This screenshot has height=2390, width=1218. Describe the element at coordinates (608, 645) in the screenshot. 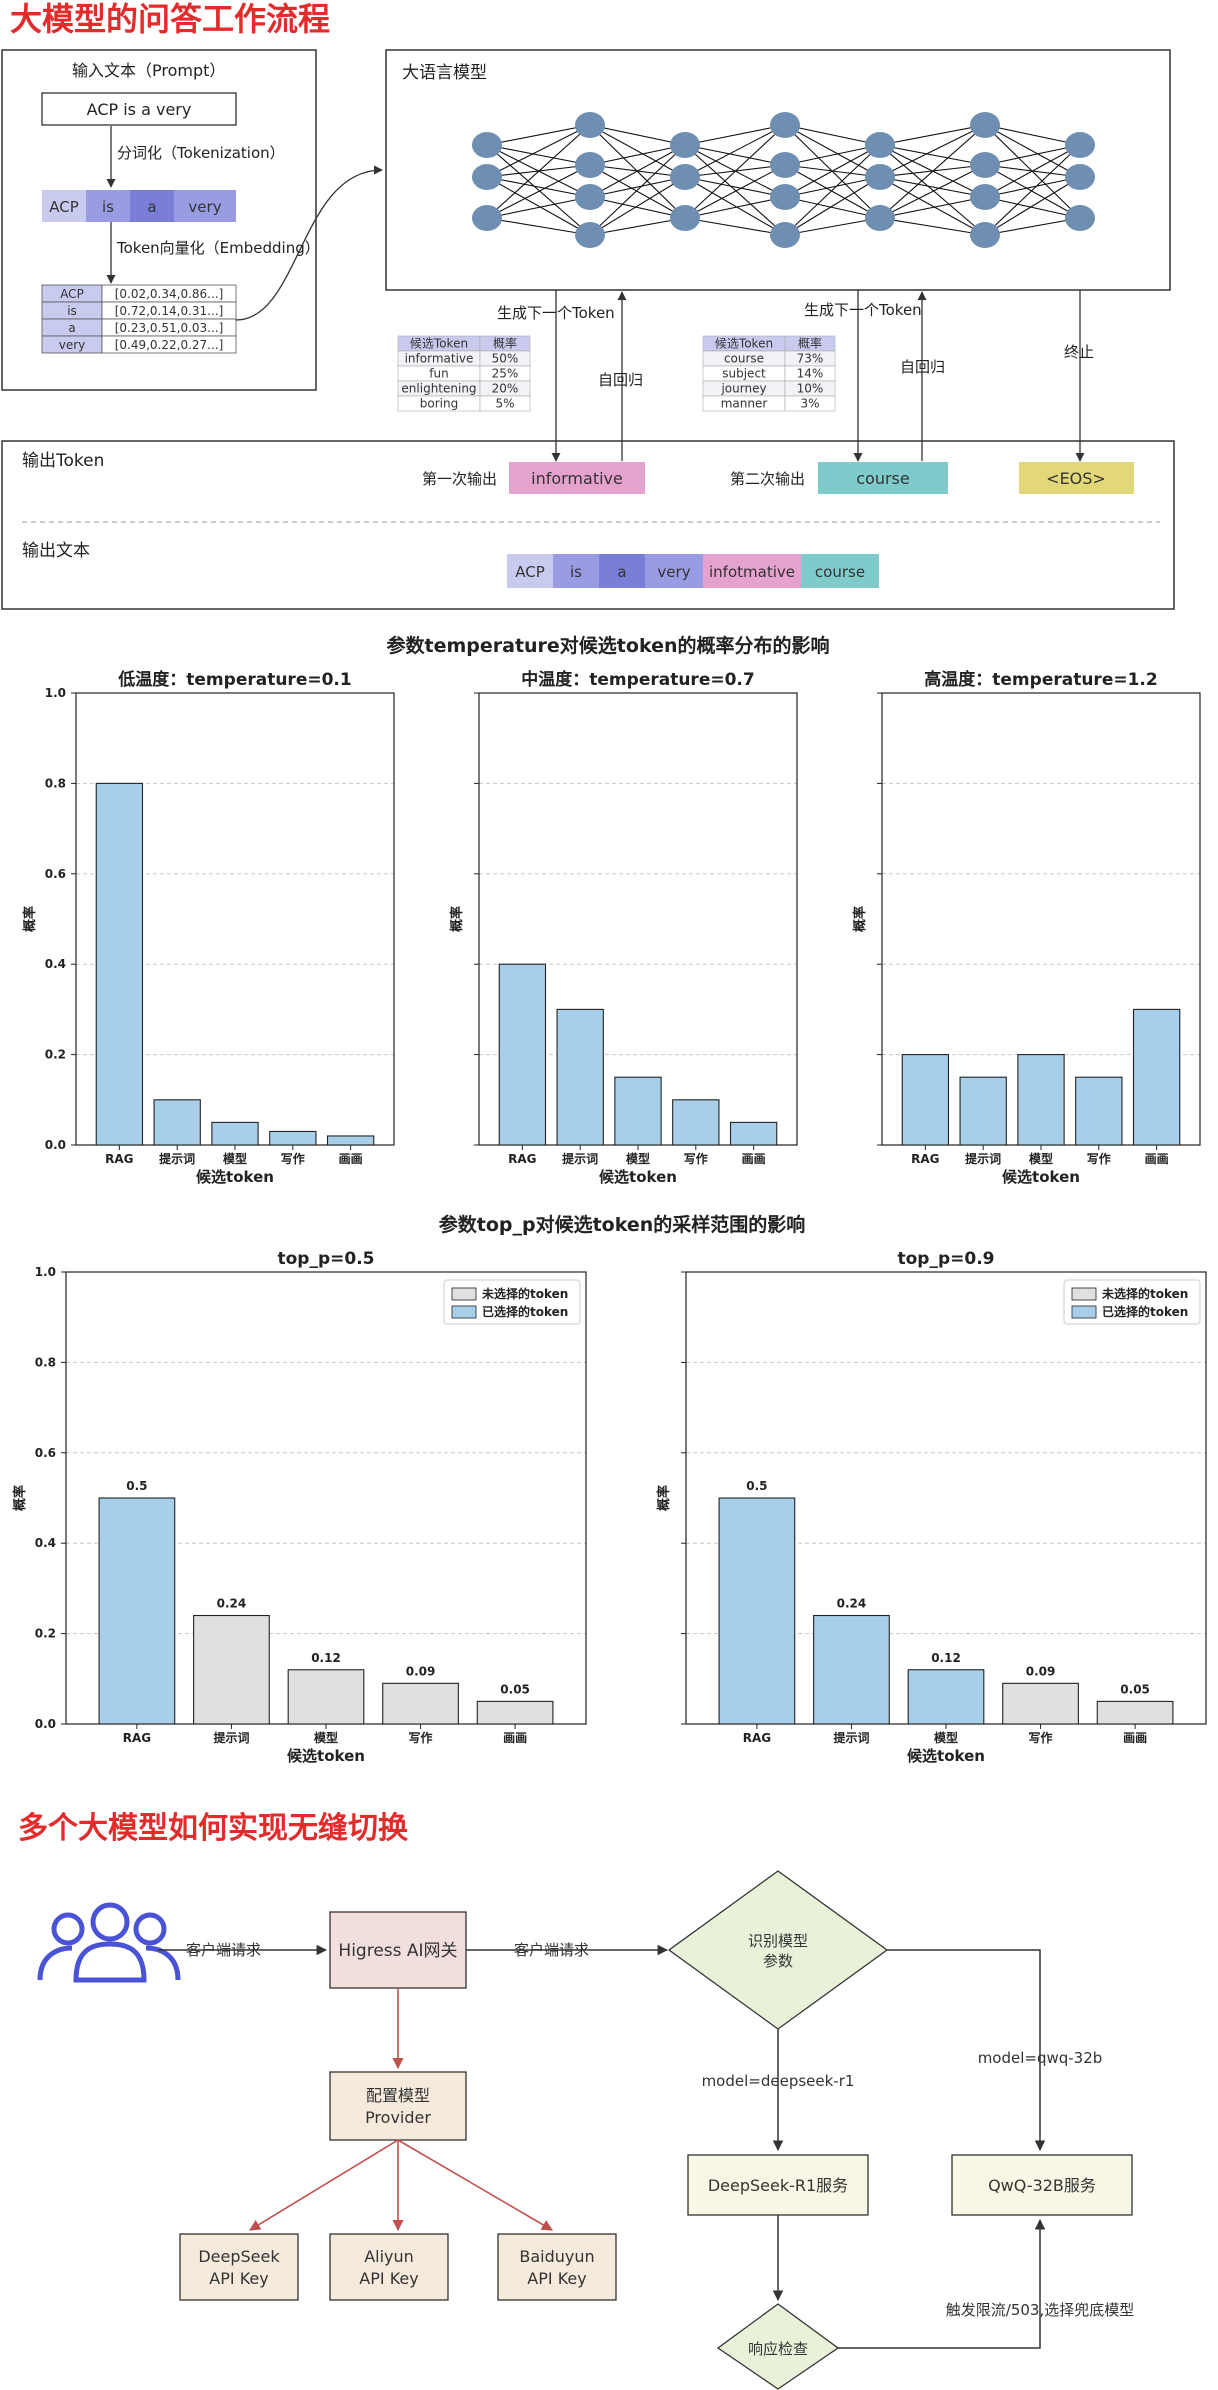

I see `temperature-title: 参数temperature对候选token的概率分布的影响` at that location.